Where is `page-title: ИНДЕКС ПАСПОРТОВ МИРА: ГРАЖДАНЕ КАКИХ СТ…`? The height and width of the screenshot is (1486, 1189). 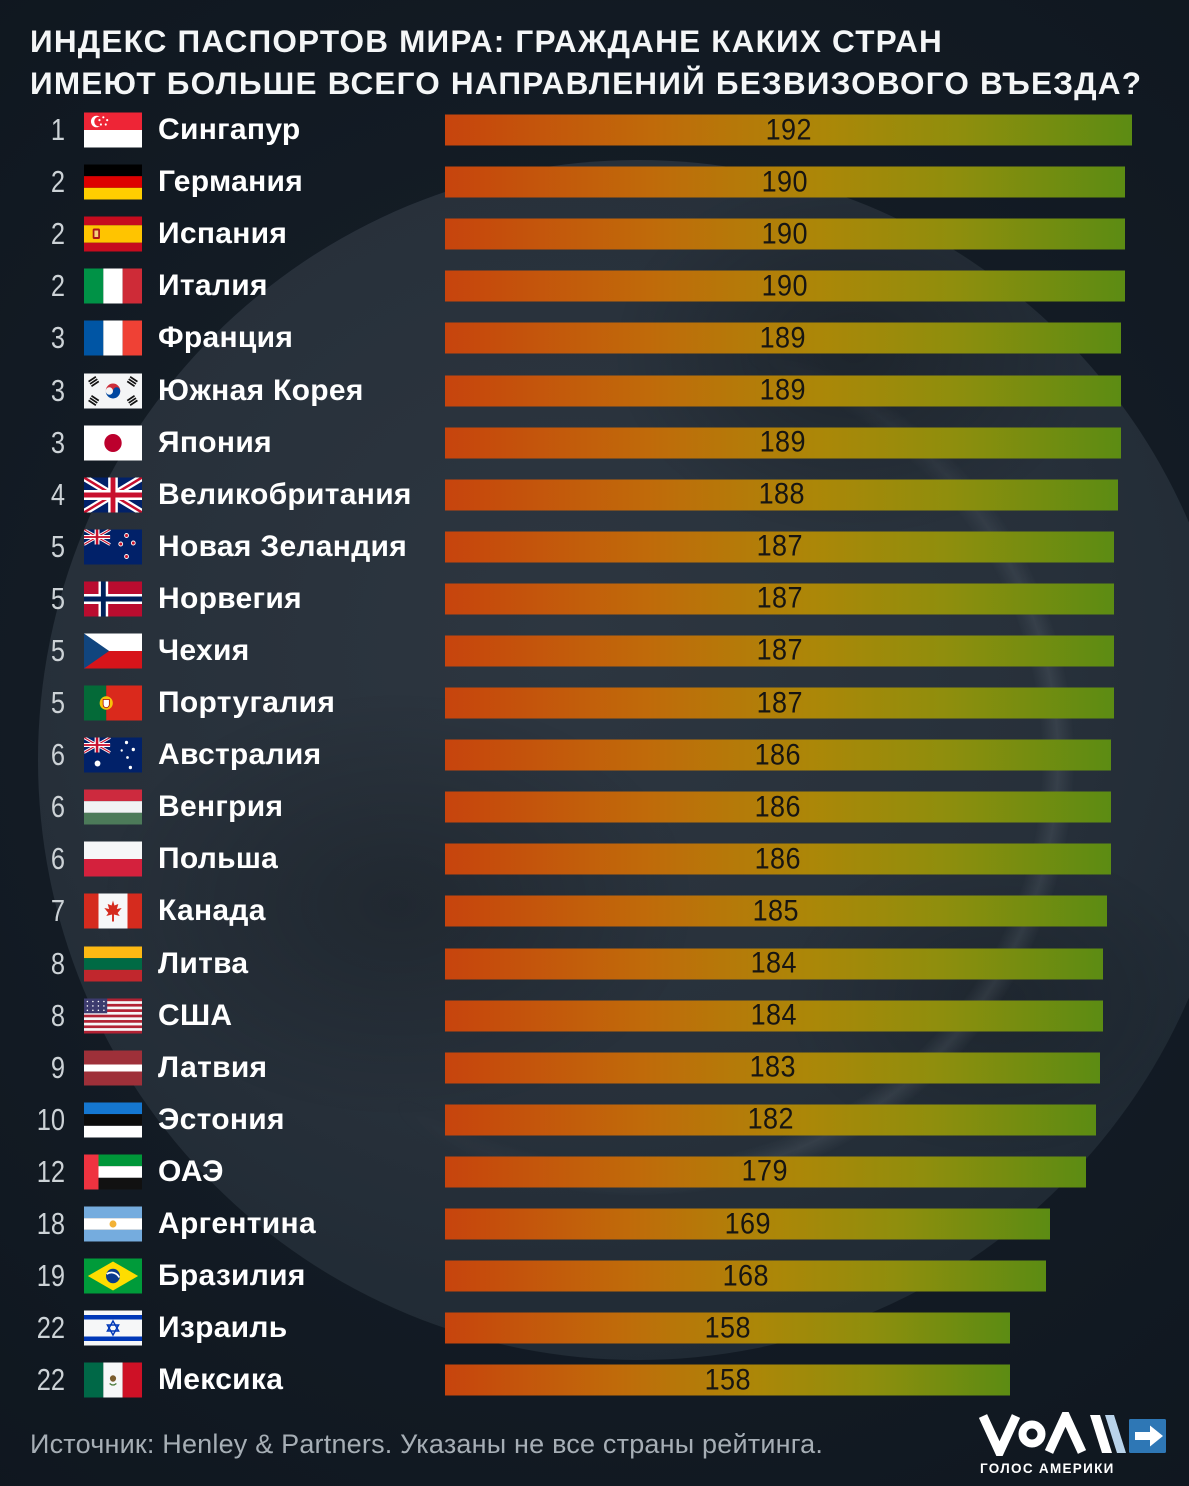 page-title: ИНДЕКС ПАСПОРТОВ МИРА: ГРАЖДАНЕ КАКИХ СТ… is located at coordinates (586, 62).